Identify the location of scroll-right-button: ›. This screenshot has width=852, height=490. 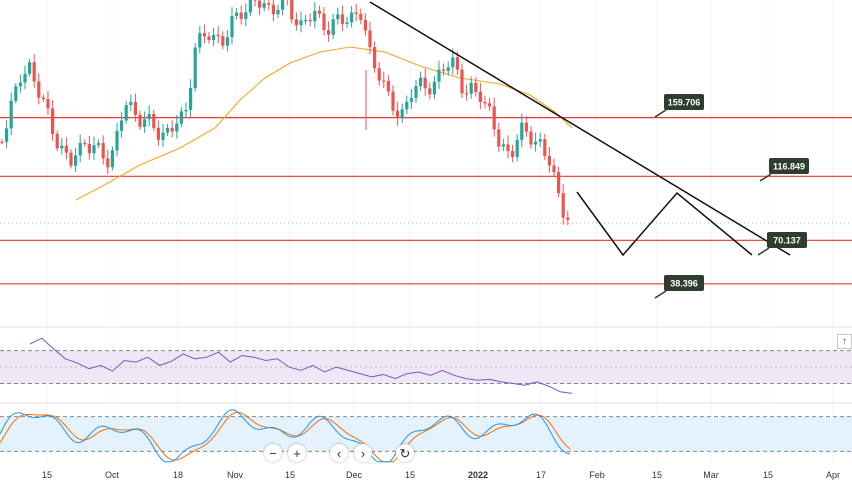
(363, 453).